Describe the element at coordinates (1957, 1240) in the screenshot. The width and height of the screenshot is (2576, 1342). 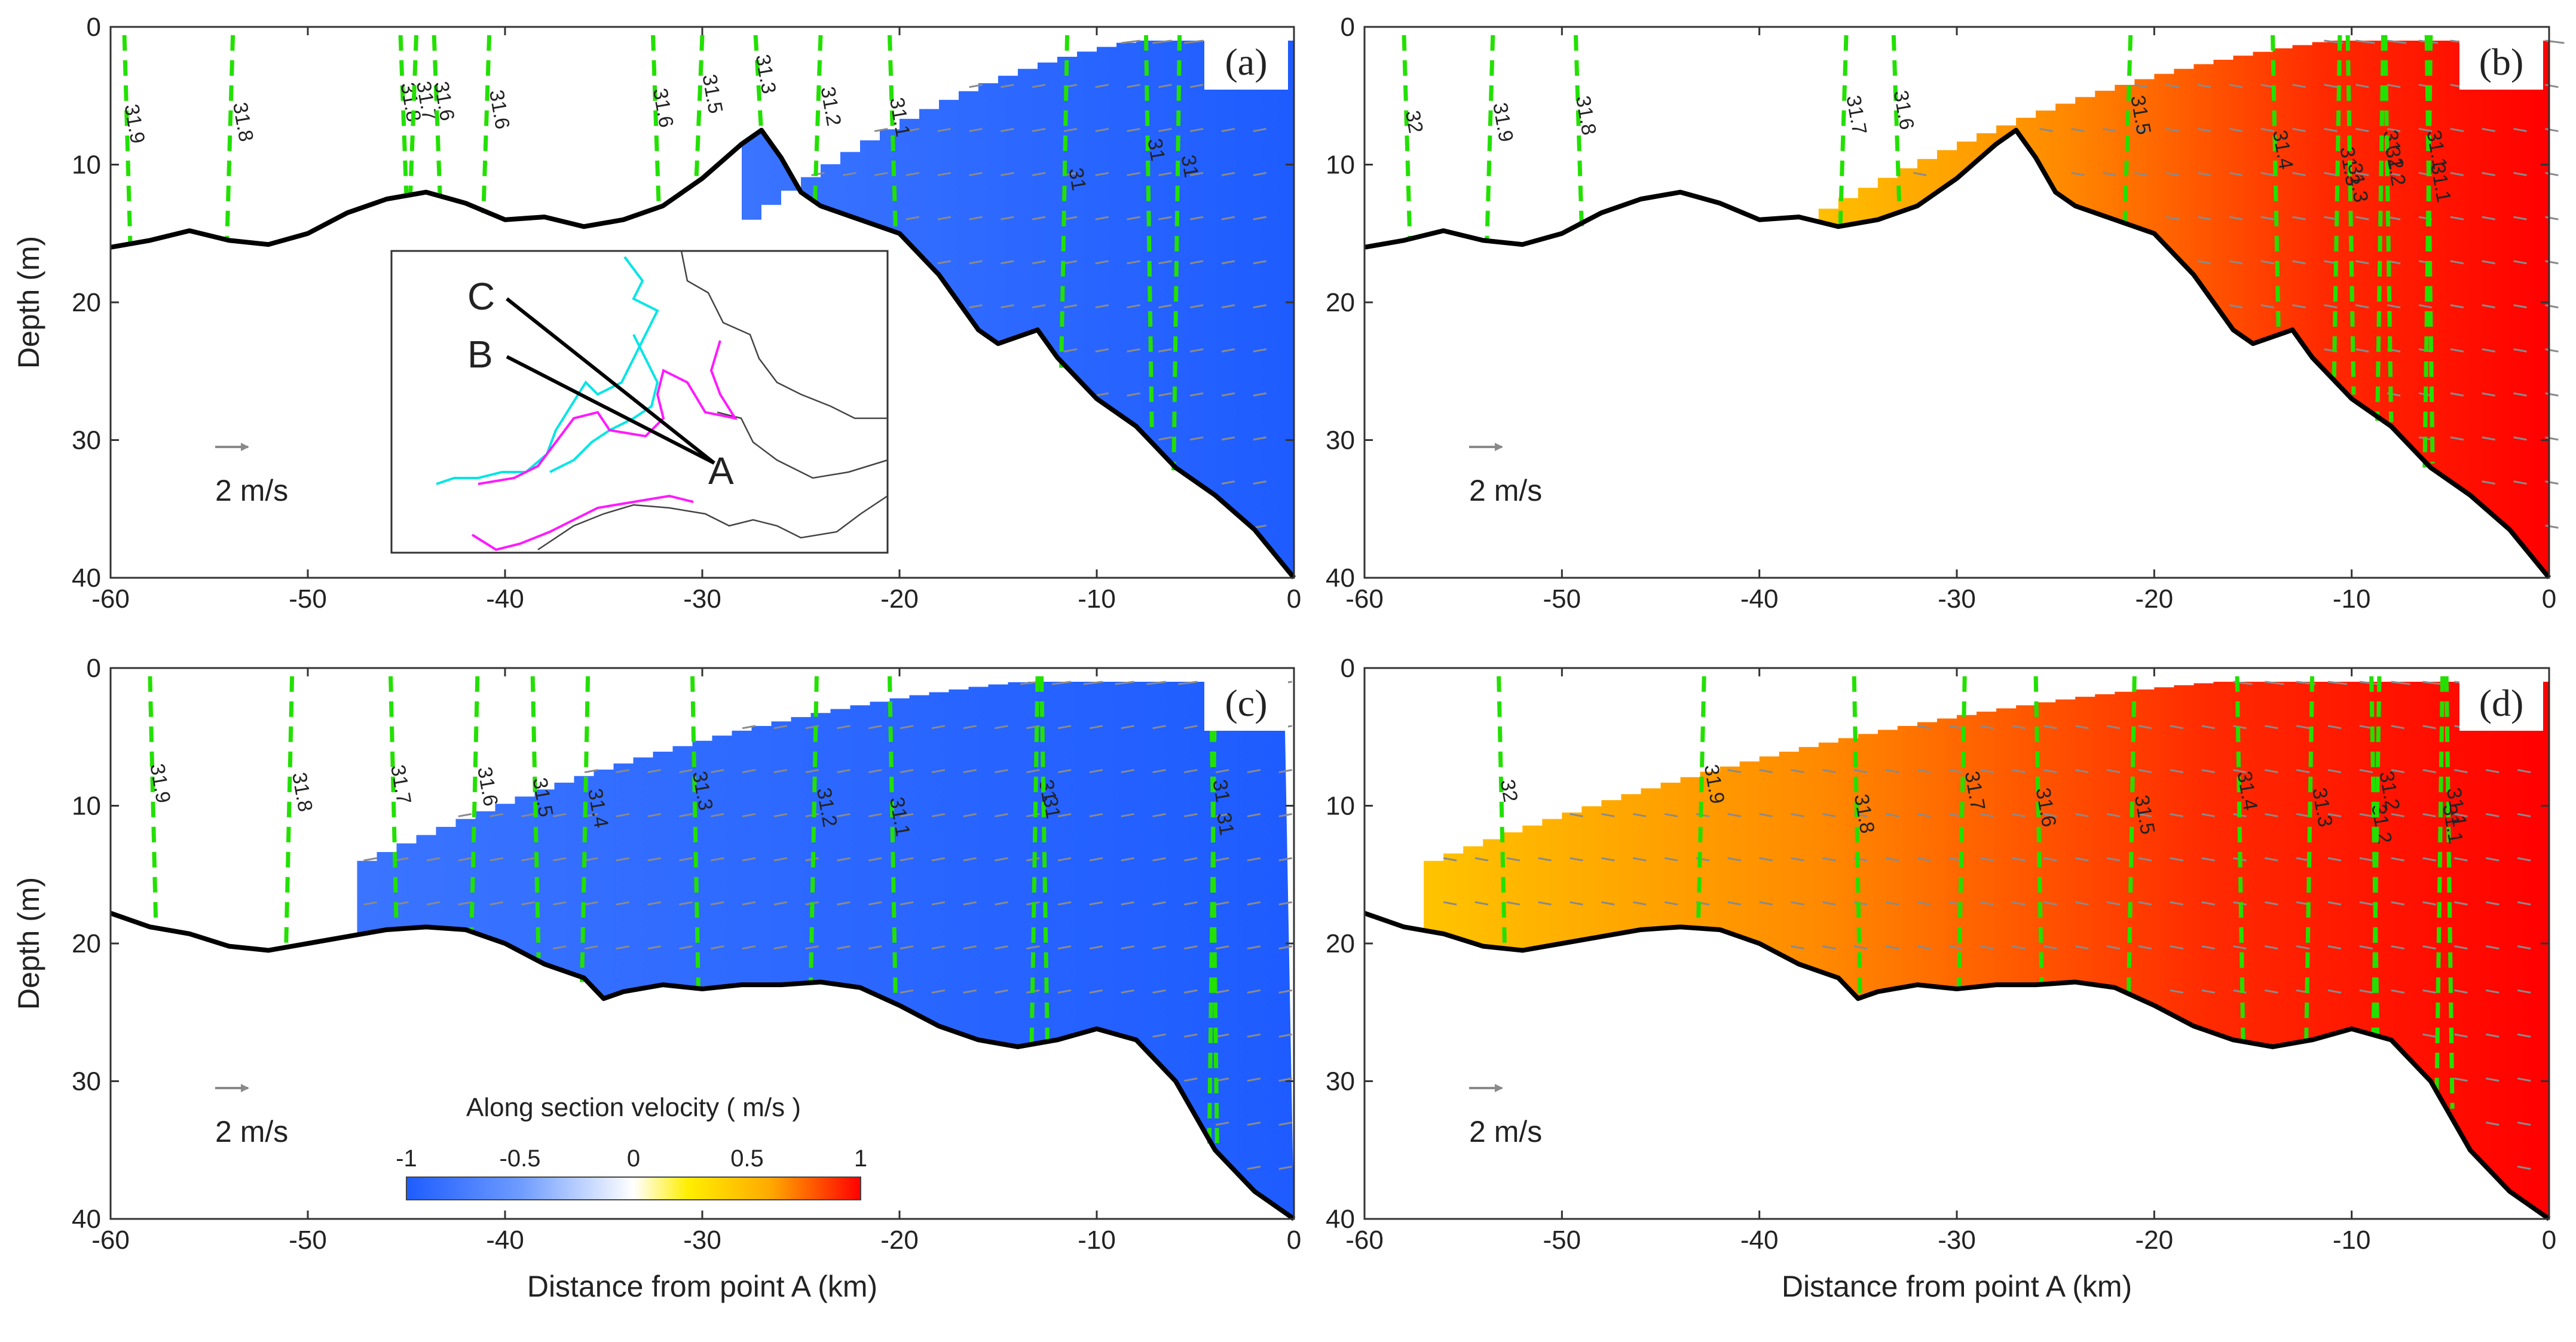
I see `x-tick-label: -30` at that location.